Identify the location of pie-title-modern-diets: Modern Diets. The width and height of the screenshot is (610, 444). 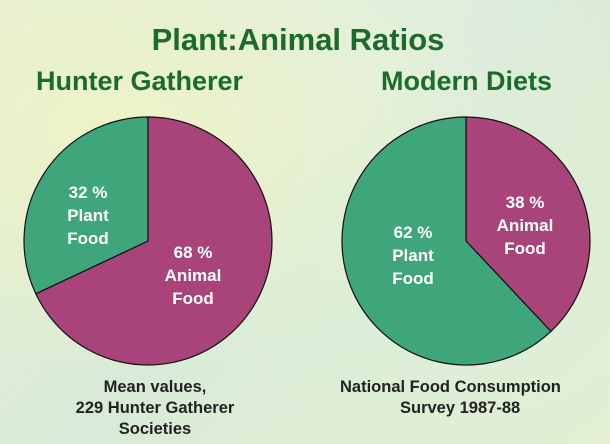
(467, 81).